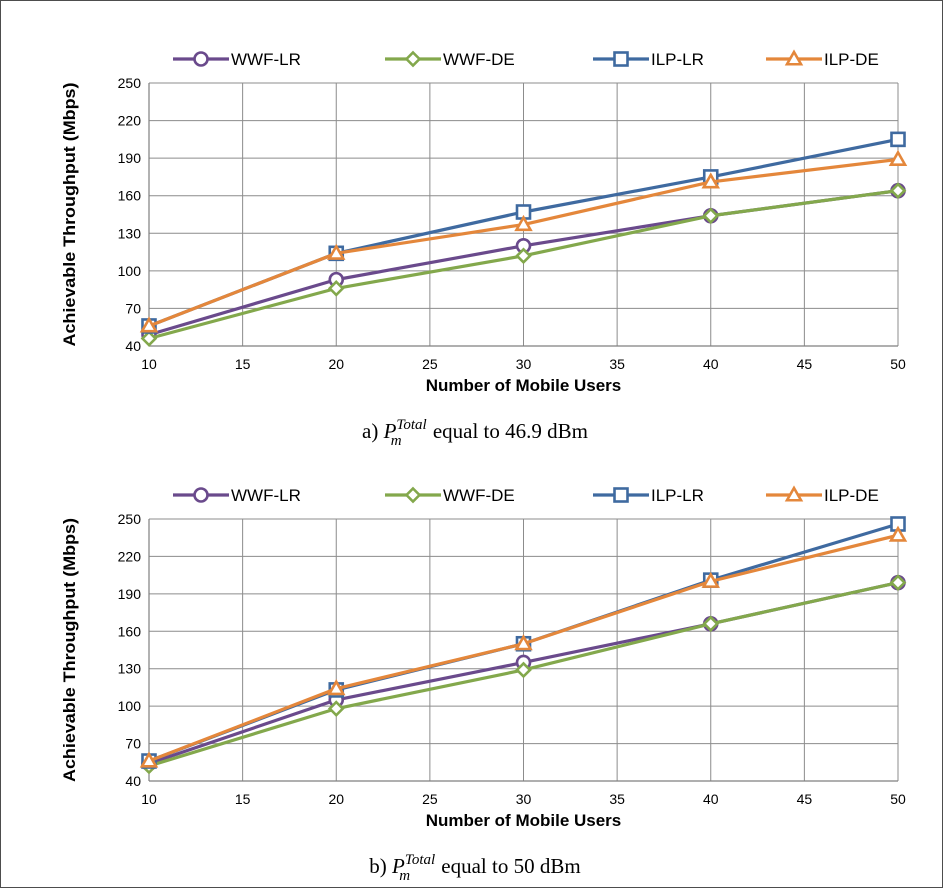  What do you see at coordinates (474, 868) in the screenshot?
I see `figure-caption: b) PTotal m equal to 50 dBm` at bounding box center [474, 868].